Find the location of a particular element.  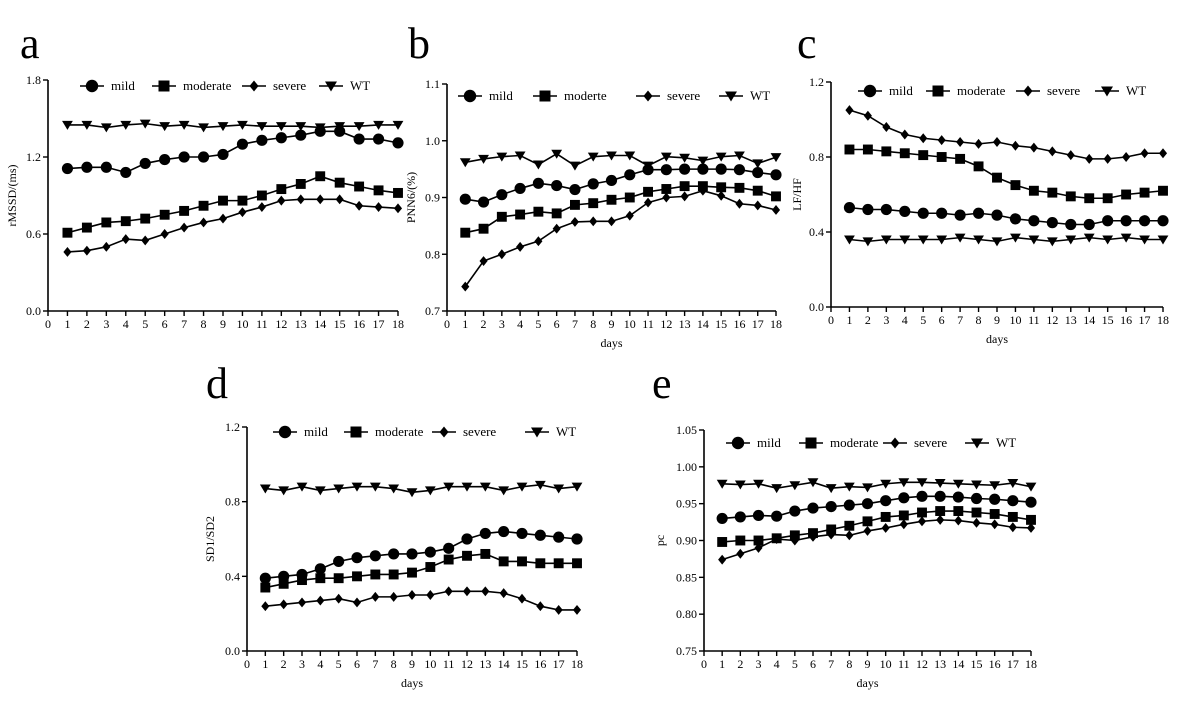

x-tick-label: 8 is located at coordinates (593, 324).